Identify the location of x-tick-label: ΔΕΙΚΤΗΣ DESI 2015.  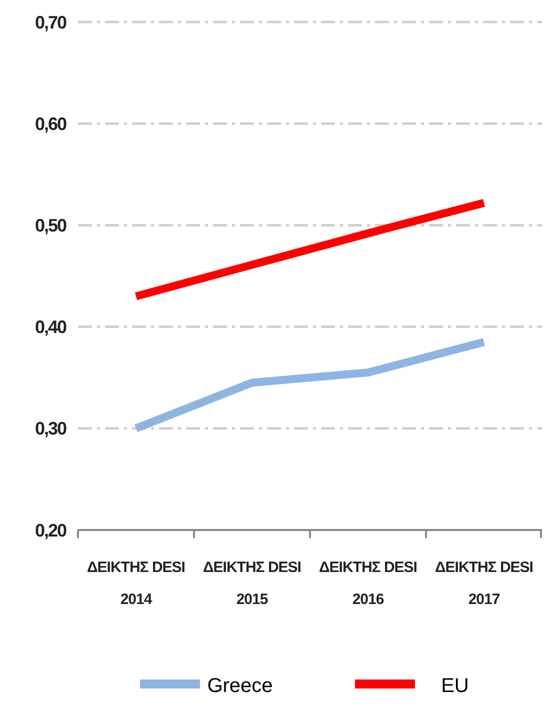
(252, 583).